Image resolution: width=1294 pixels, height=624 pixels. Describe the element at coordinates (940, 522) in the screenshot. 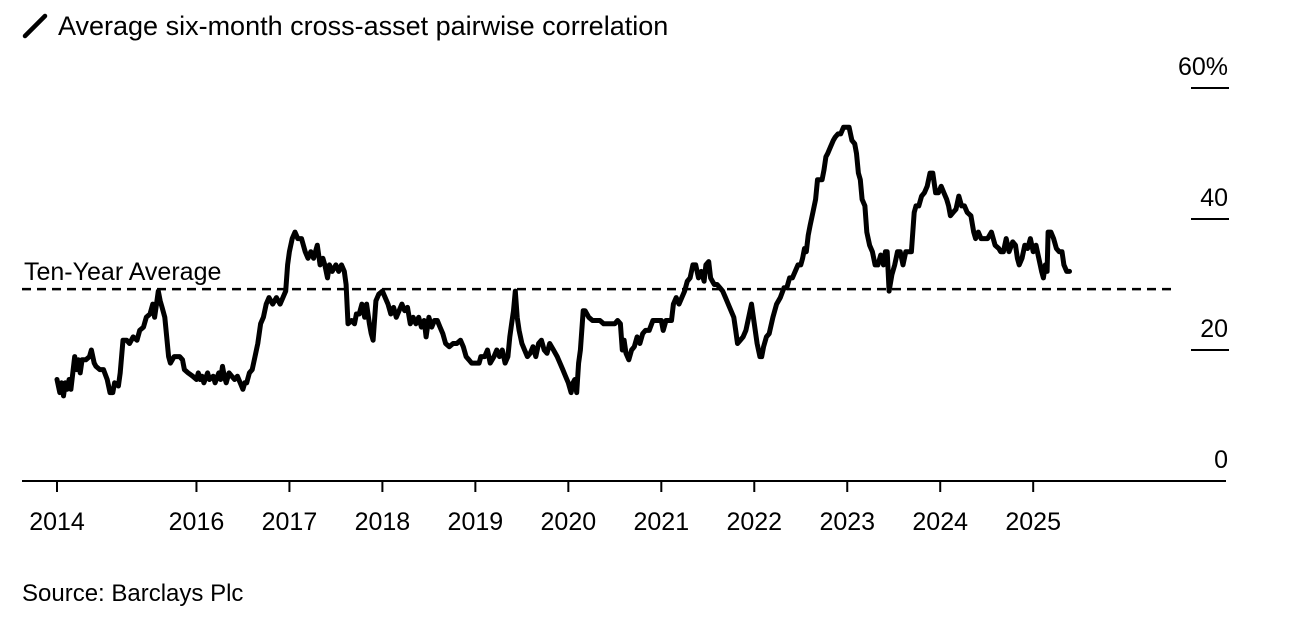

I see `x-tick-label: 2024` at that location.